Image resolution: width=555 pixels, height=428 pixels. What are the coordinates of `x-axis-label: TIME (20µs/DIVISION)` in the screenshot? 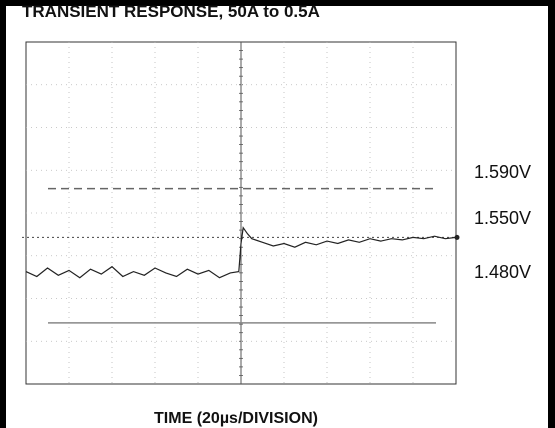 It's located at (236, 418).